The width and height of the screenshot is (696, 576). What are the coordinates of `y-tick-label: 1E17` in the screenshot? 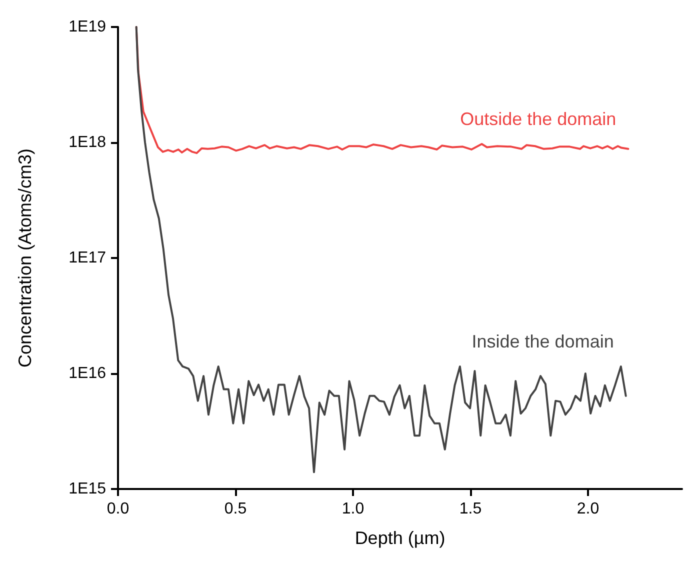 It's located at (87, 258).